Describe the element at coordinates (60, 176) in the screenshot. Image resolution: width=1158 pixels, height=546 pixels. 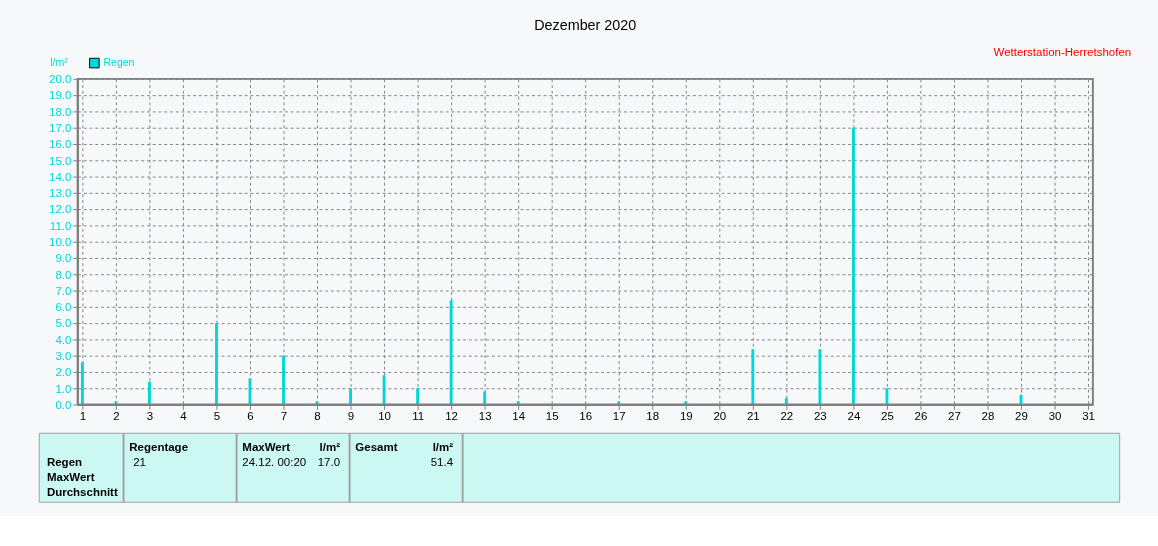
I see `y-tick-label: 14.0` at that location.